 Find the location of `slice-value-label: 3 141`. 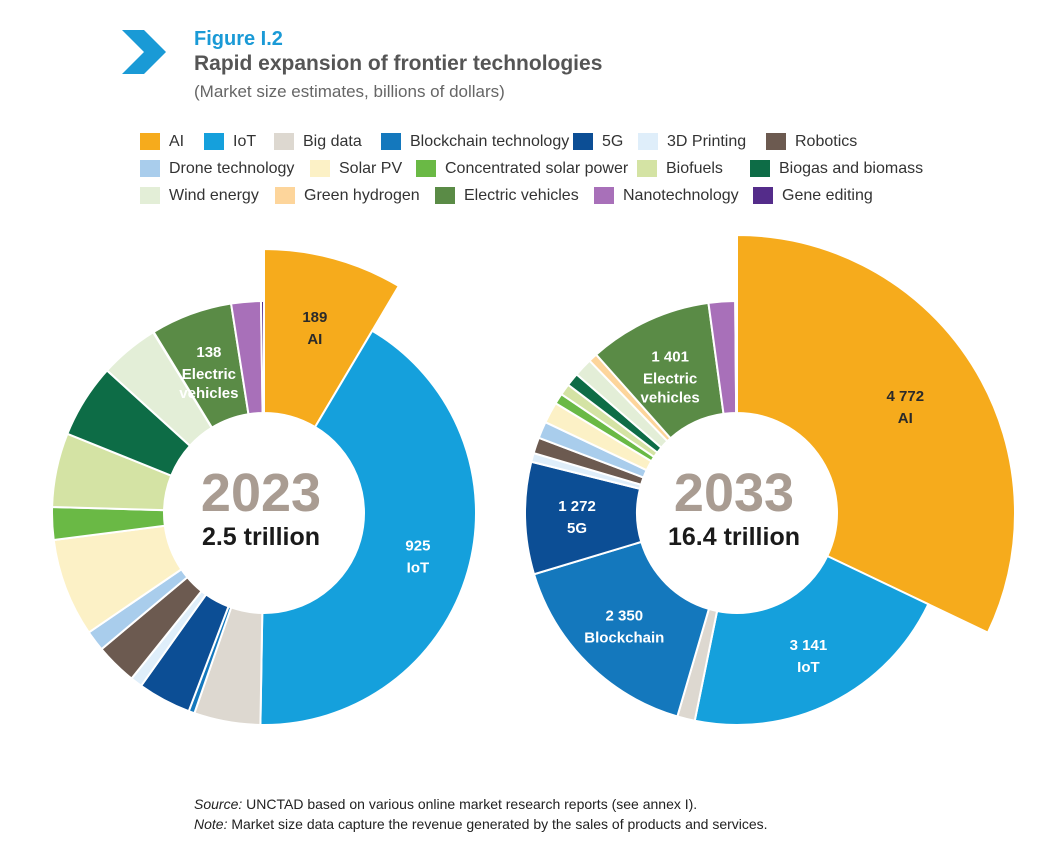

slice-value-label: 3 141 is located at coordinates (809, 645).